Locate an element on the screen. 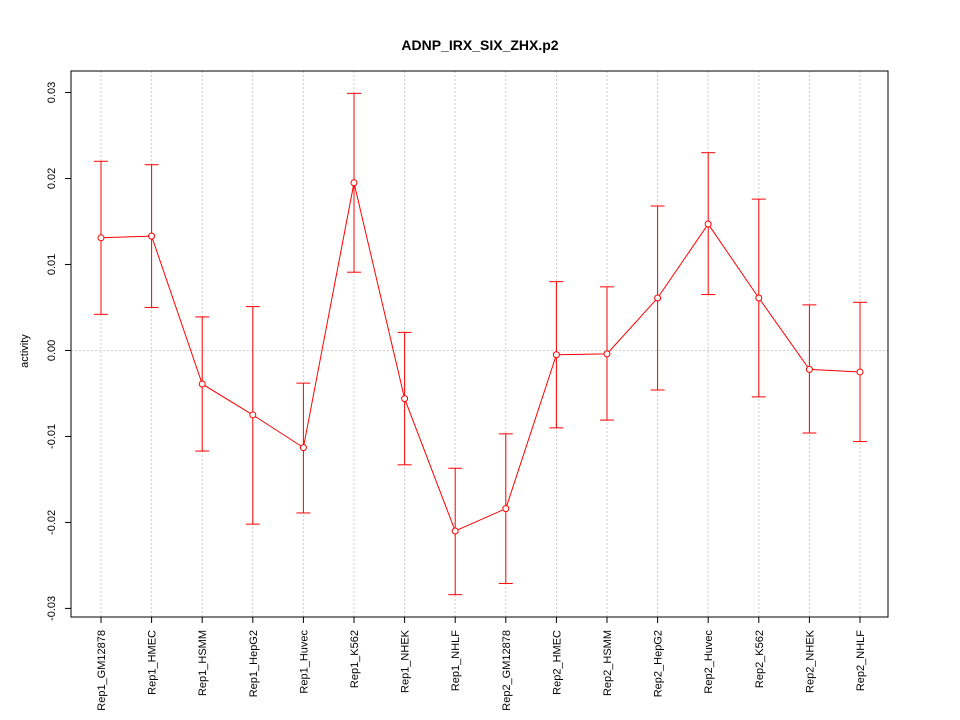 The width and height of the screenshot is (960, 720). chart-title: ADNP_IRX_SIX_ZHX.p2 is located at coordinates (479, 45).